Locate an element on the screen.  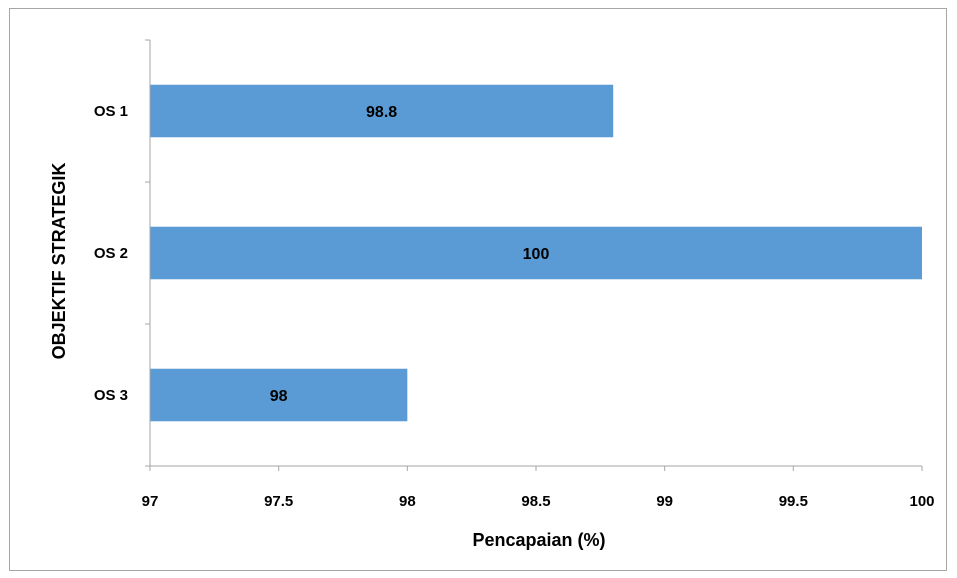
x-tick-label-2: 97.5 is located at coordinates (278, 501).